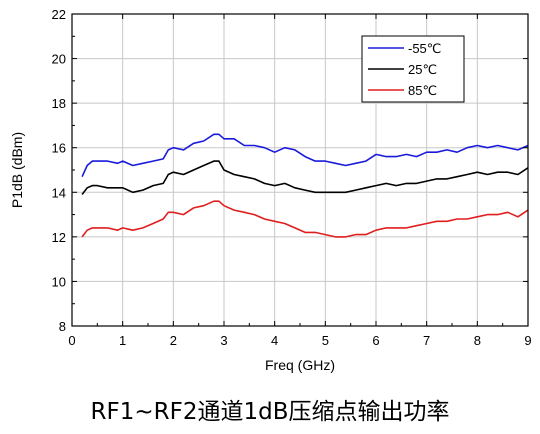  What do you see at coordinates (59, 103) in the screenshot?
I see `y-tick-label: 18` at bounding box center [59, 103].